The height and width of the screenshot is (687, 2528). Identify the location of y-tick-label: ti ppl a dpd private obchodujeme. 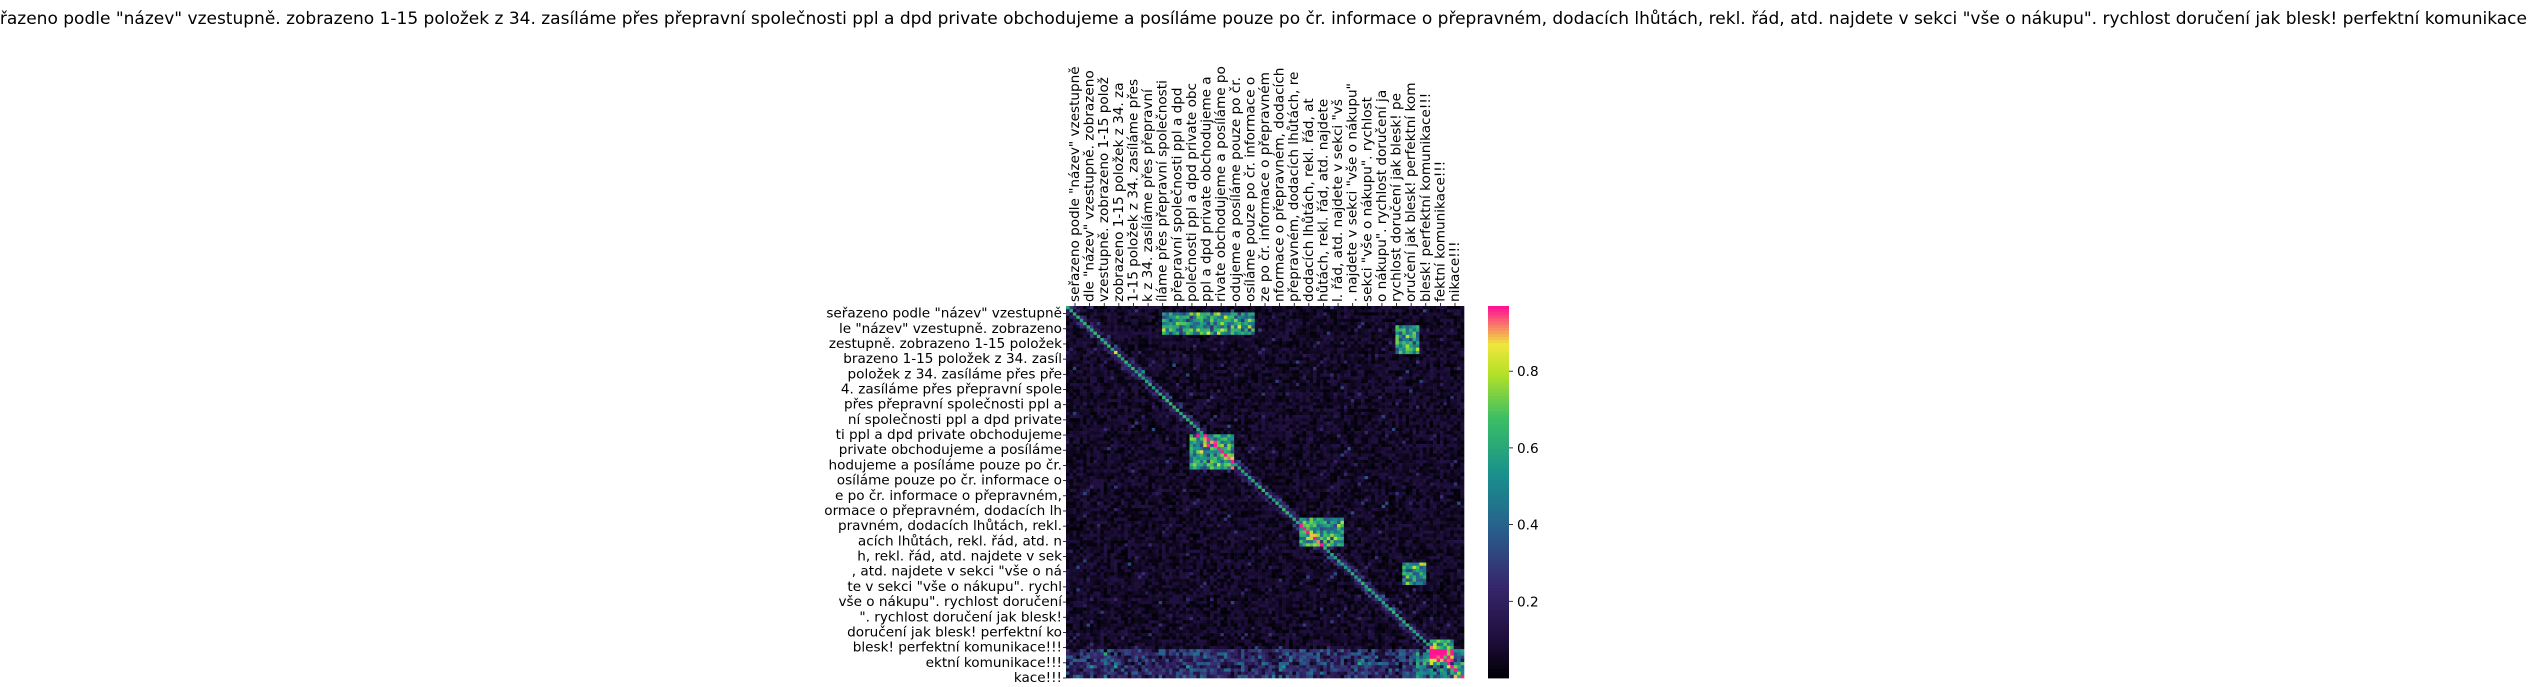
(949, 435).